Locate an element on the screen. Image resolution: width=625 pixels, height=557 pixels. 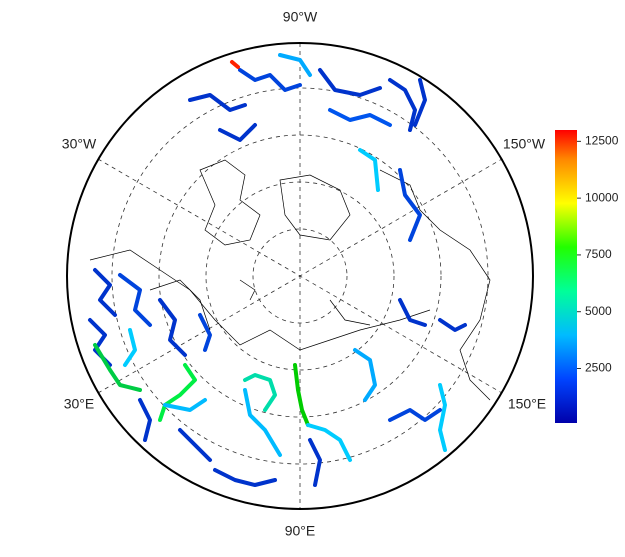
colorbar-tick-label: 7500 is located at coordinates (598, 254).